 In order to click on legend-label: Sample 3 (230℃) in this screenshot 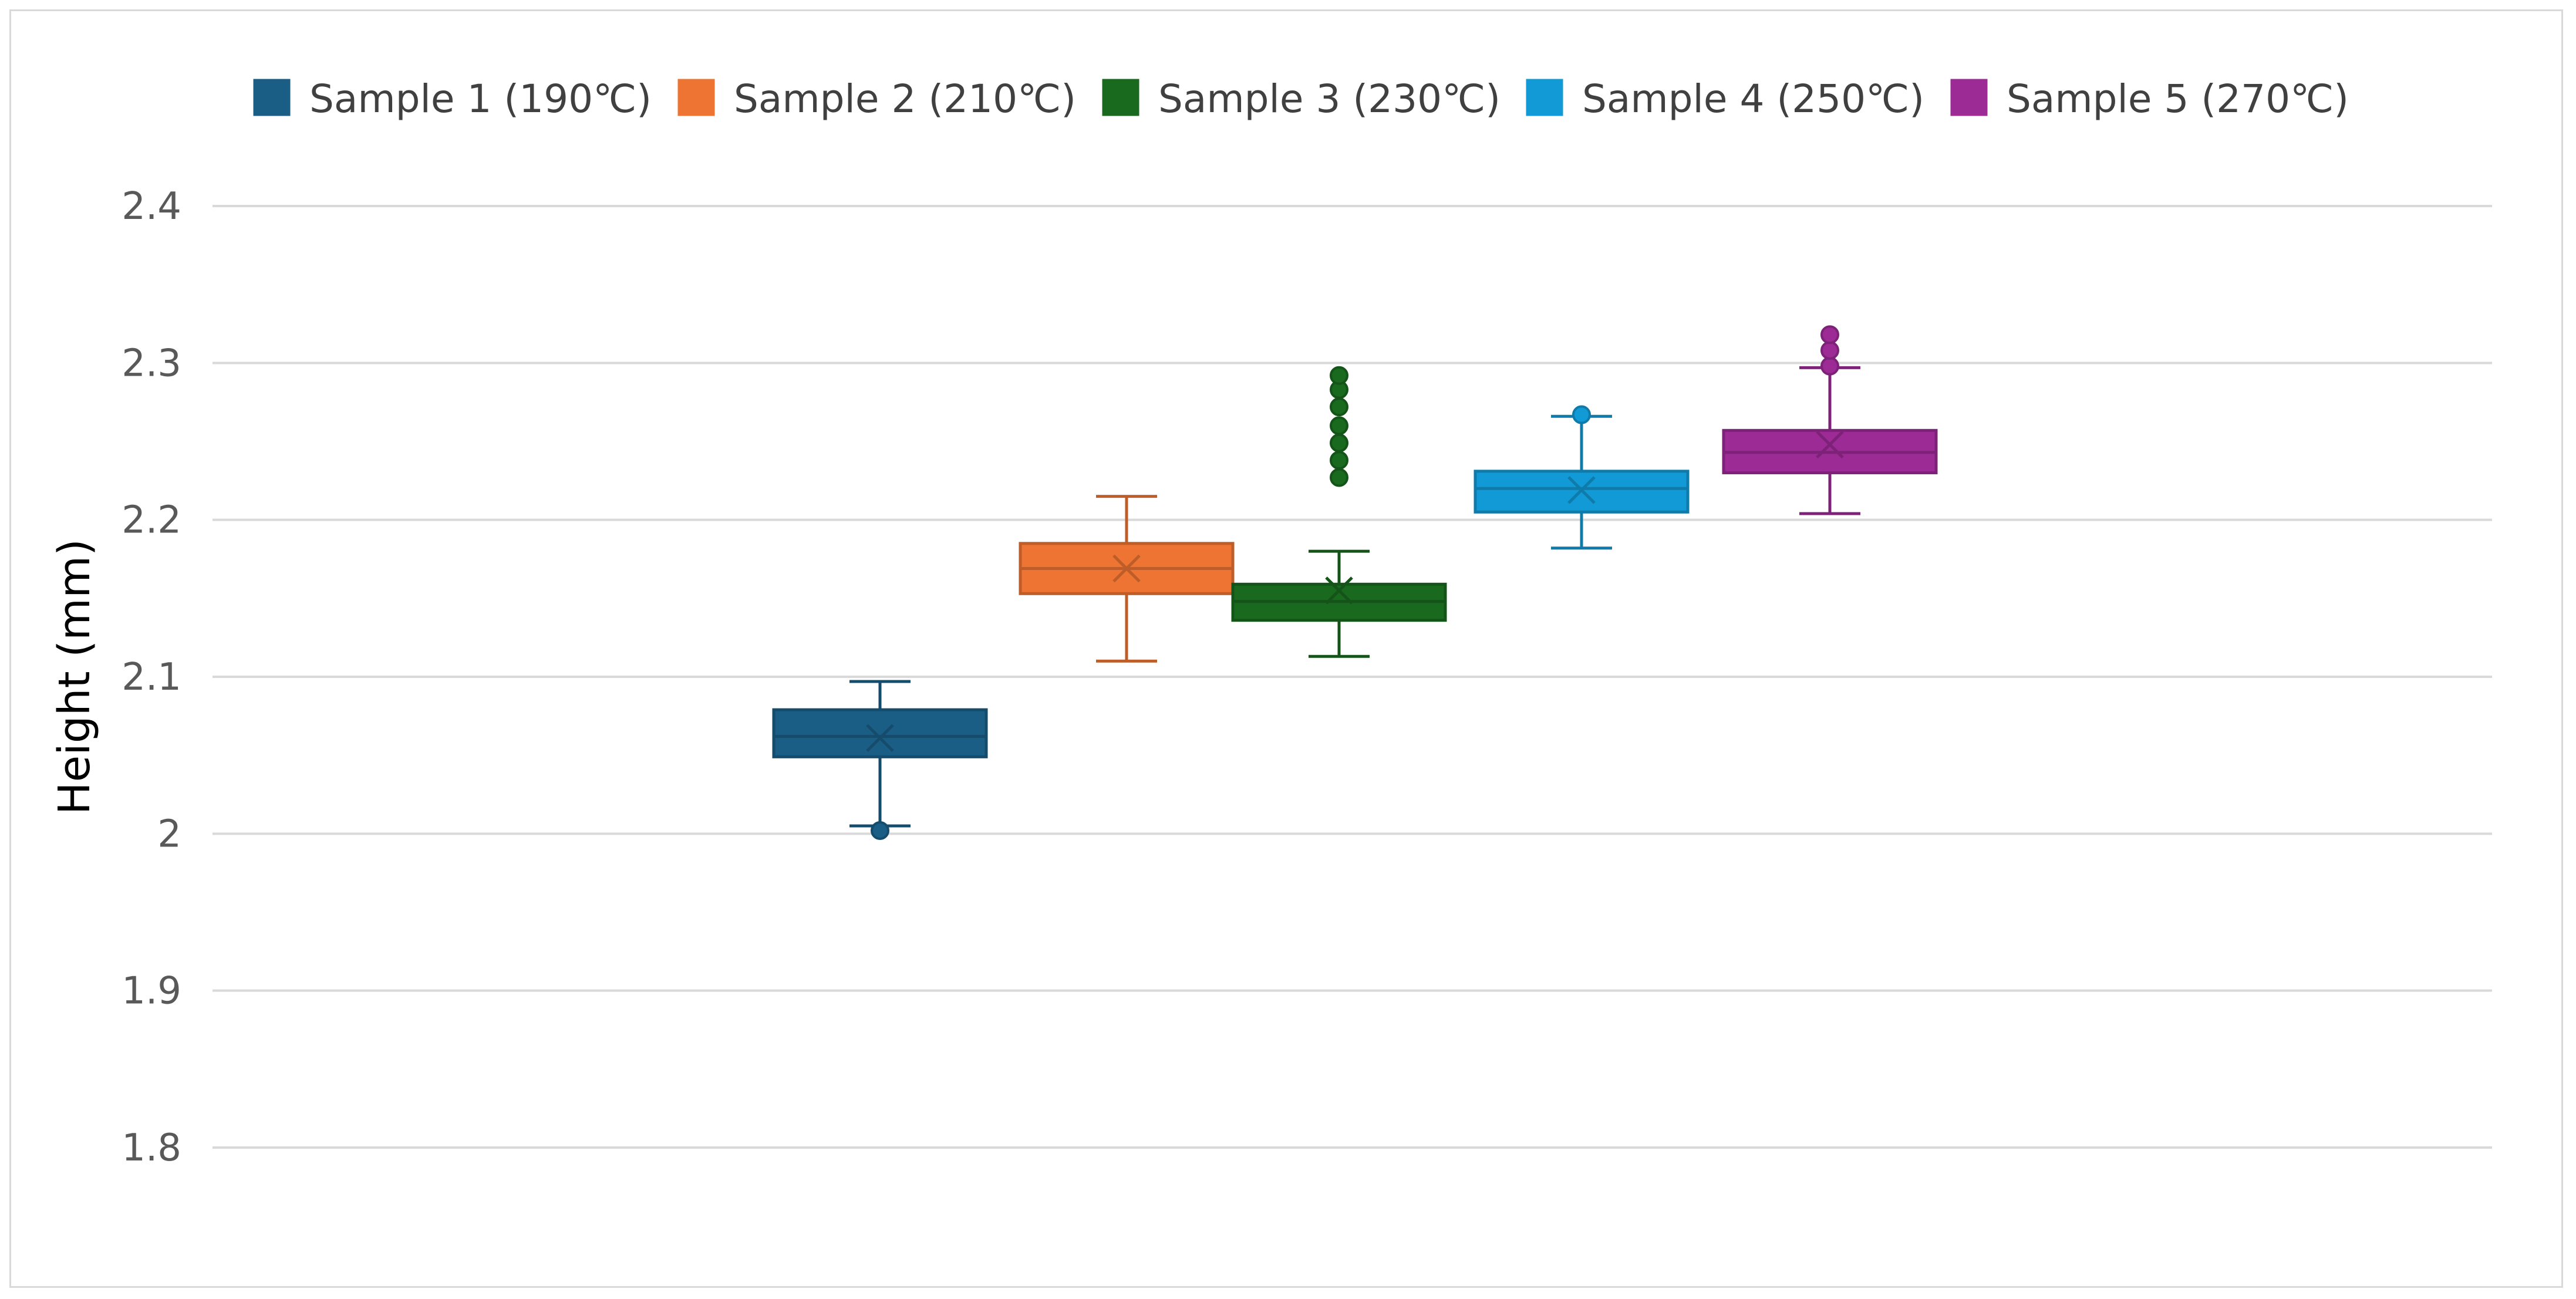, I will do `click(1329, 99)`.